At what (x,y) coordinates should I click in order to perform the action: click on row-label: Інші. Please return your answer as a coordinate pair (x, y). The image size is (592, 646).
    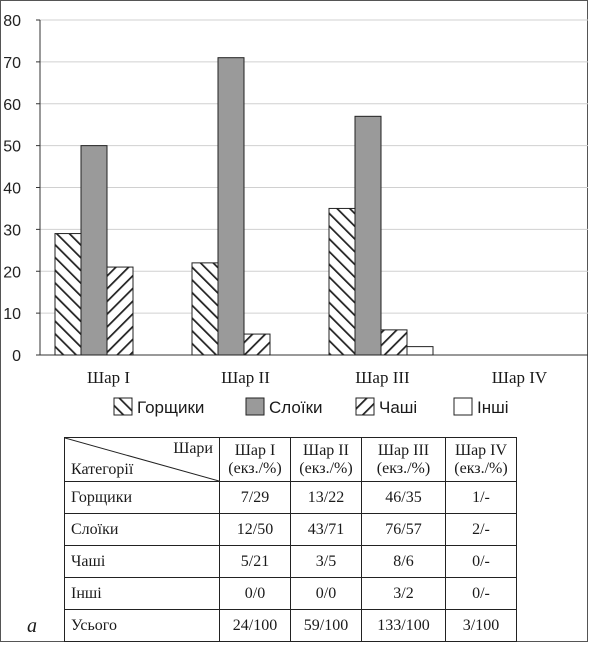
    Looking at the image, I should click on (142, 593).